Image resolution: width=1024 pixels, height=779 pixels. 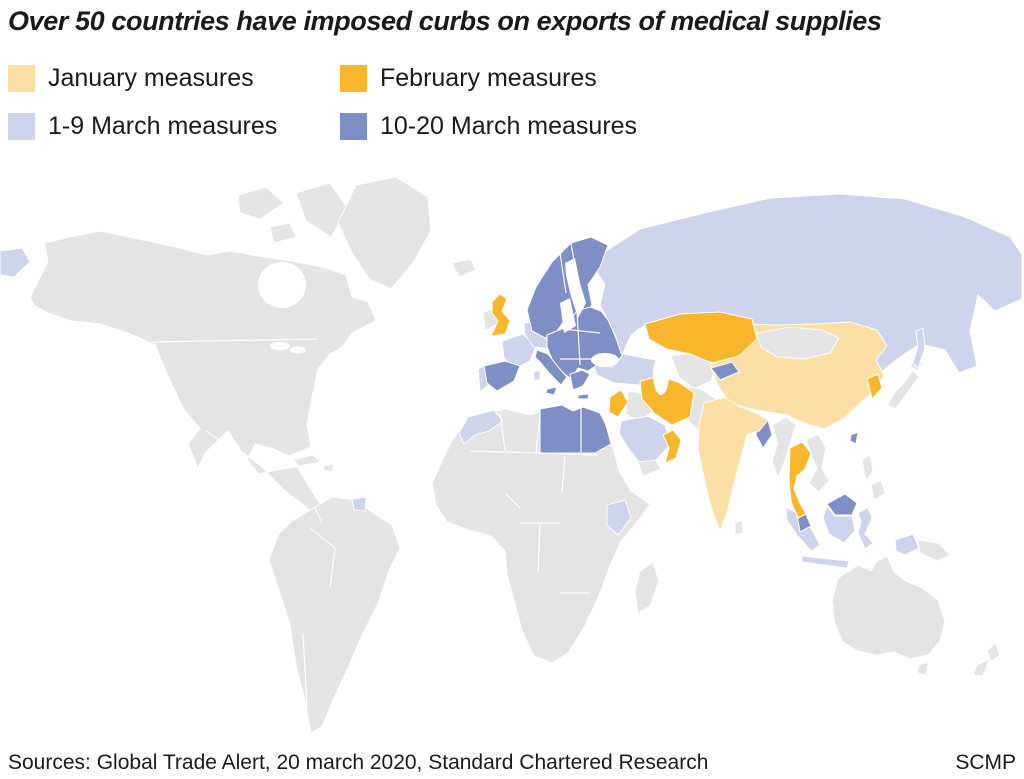 I want to click on island-borneo-south, so click(x=839, y=524).